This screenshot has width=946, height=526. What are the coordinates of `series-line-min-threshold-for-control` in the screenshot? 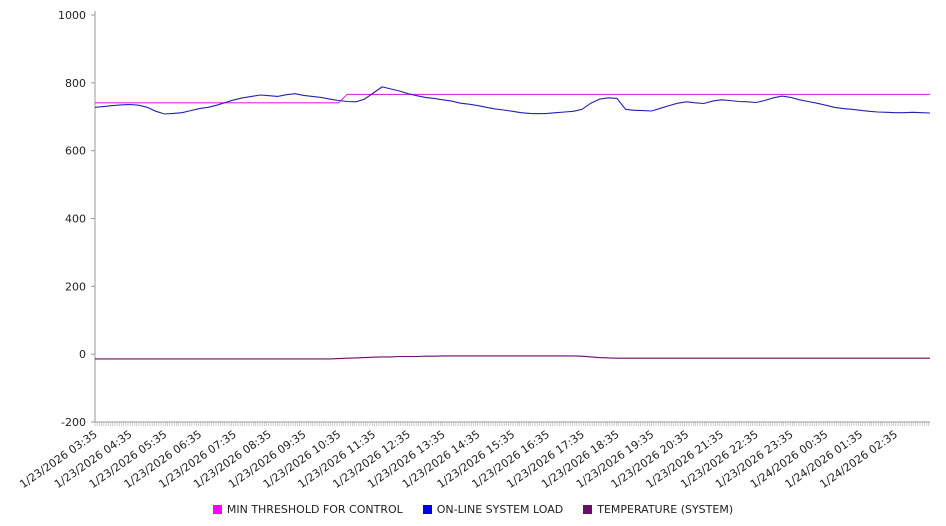 It's located at (512, 98).